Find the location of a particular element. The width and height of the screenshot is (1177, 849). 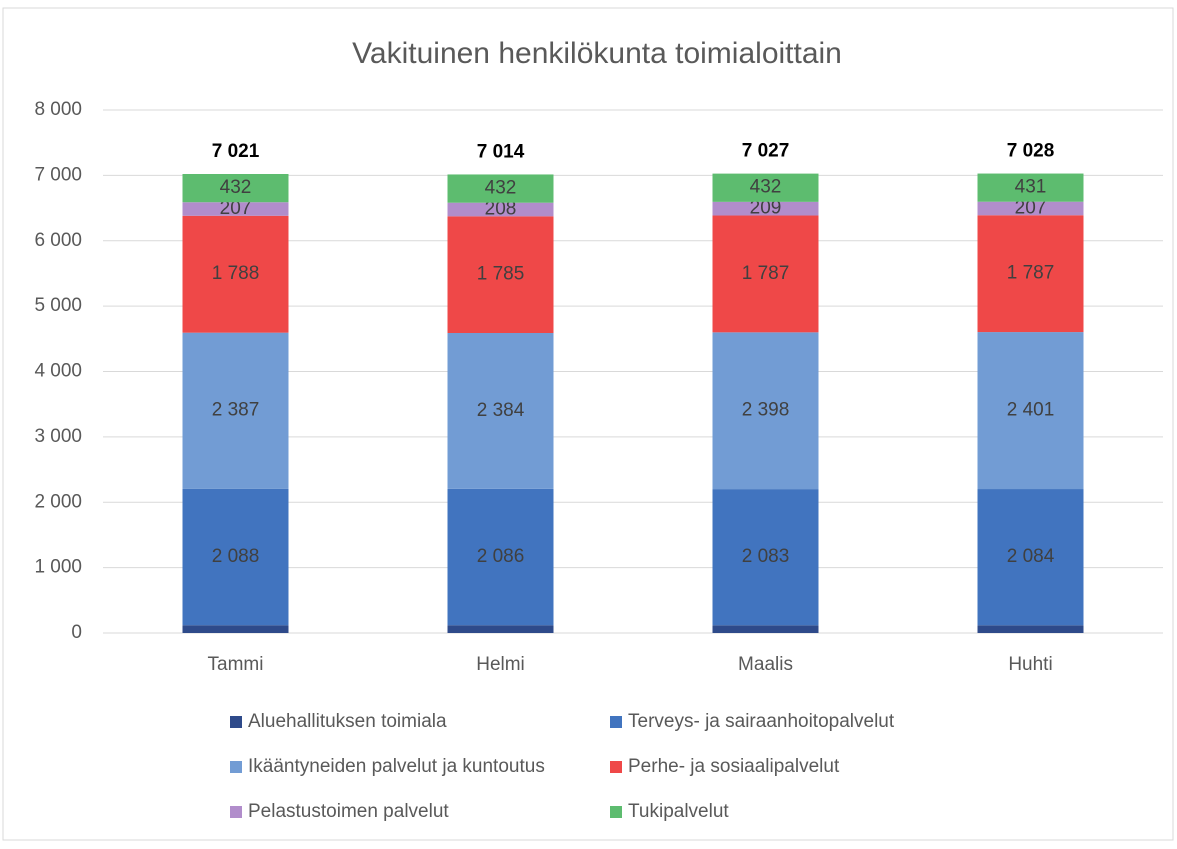

legend-label: Terveys- ja sairaanhoitopalvelut is located at coordinates (761, 721).